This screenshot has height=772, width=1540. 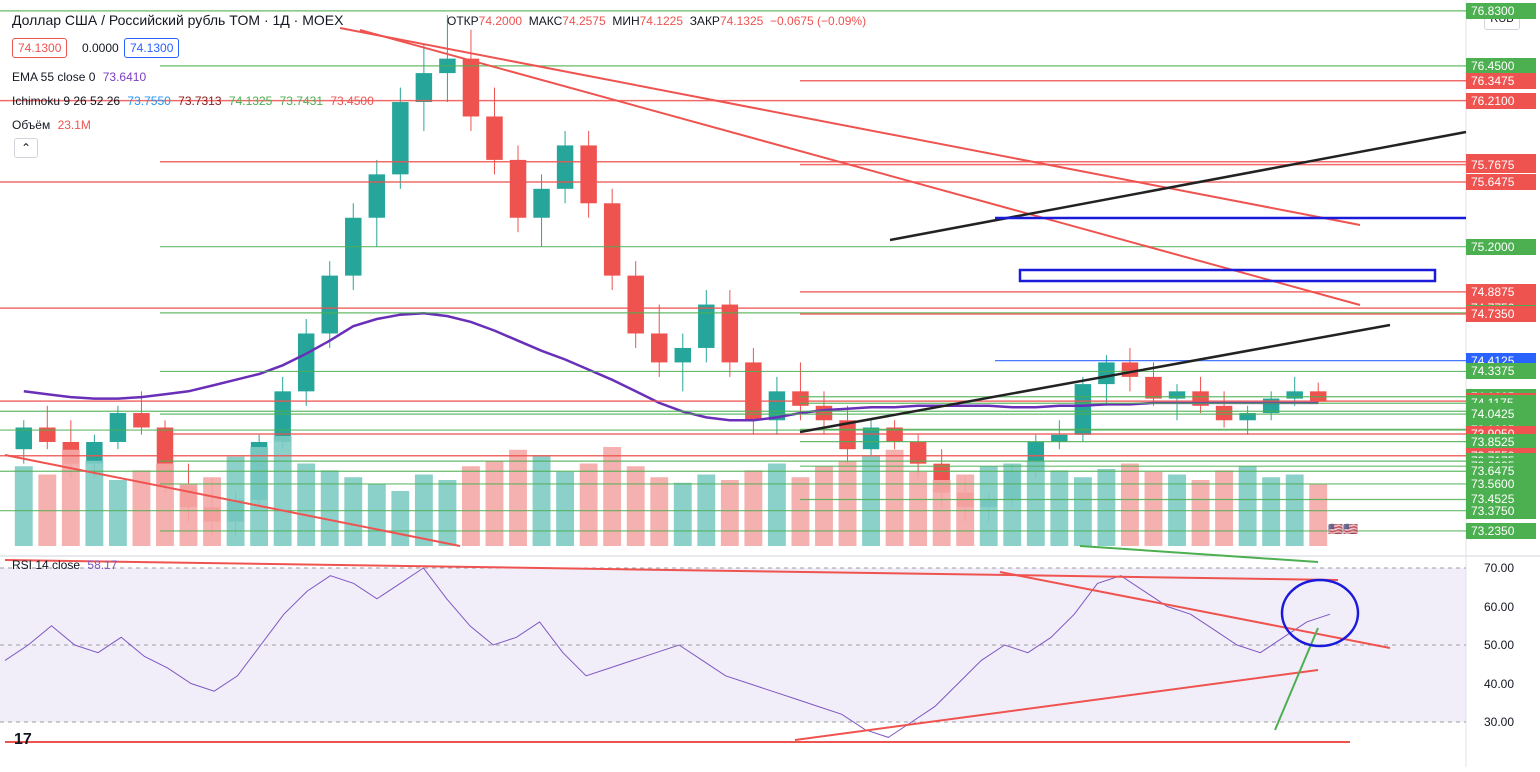 What do you see at coordinates (1056, 705) in the screenshot?
I see `rsi-red-trendline-up` at bounding box center [1056, 705].